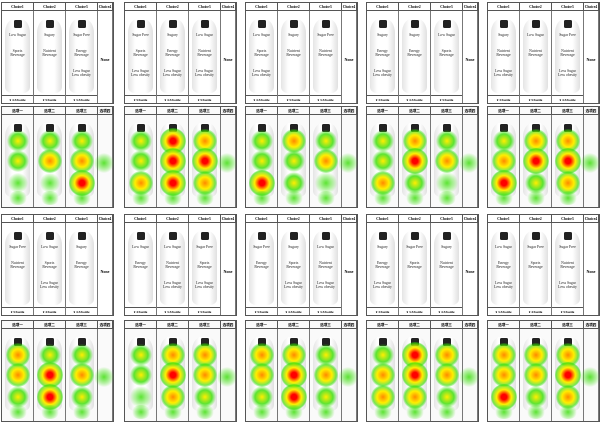 This screenshot has height=426, width=600. Describe the element at coordinates (536, 269) in the screenshot. I see `bottle-column: Sugar Free Sports Beverage ¥ 4/bottle` at that location.